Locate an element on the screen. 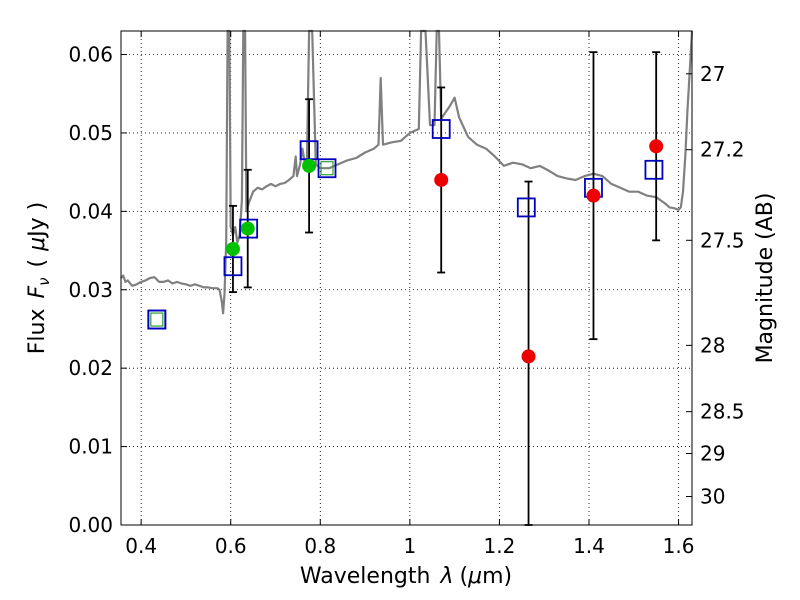 The height and width of the screenshot is (600, 800). x-axis-label: Wavelength λ (μm) is located at coordinates (406, 576).